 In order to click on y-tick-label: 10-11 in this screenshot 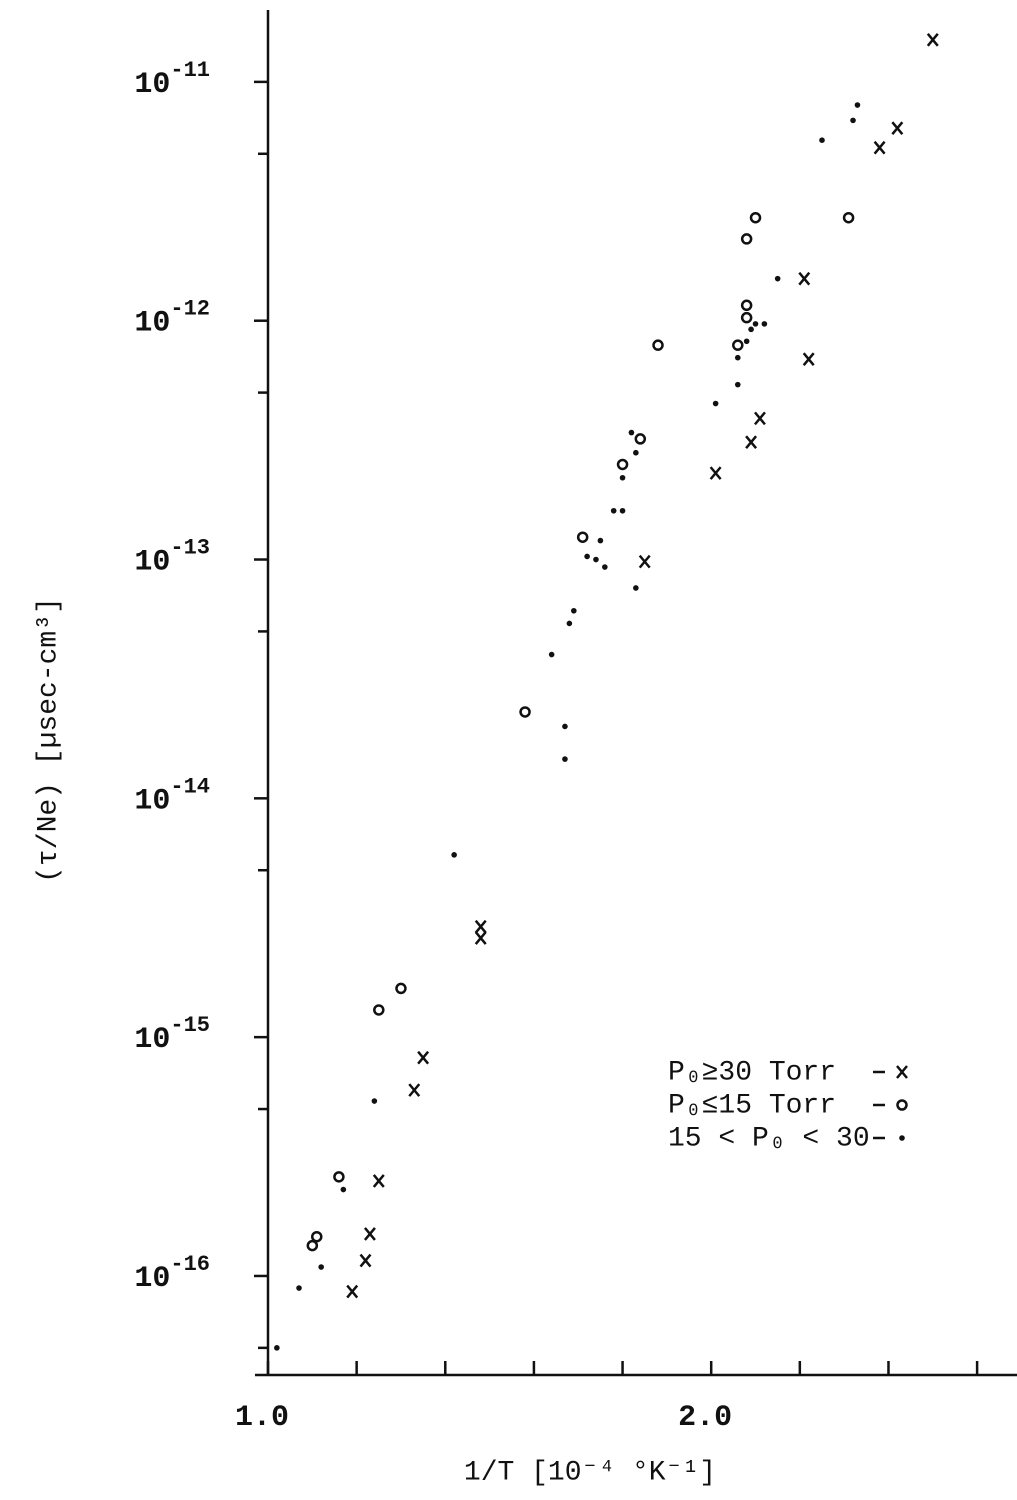, I will do `click(172, 80)`.